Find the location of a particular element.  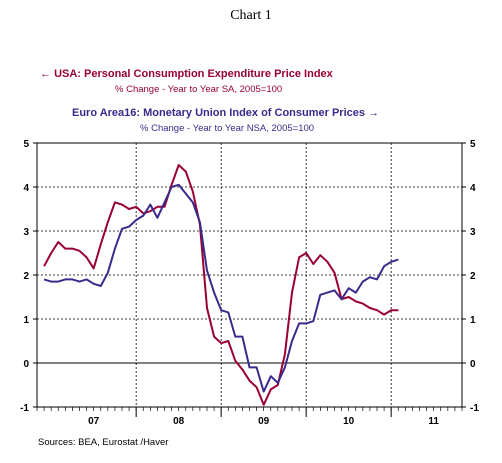

source-note: Sources: BEA, Eurostat /Haver is located at coordinates (103, 442).